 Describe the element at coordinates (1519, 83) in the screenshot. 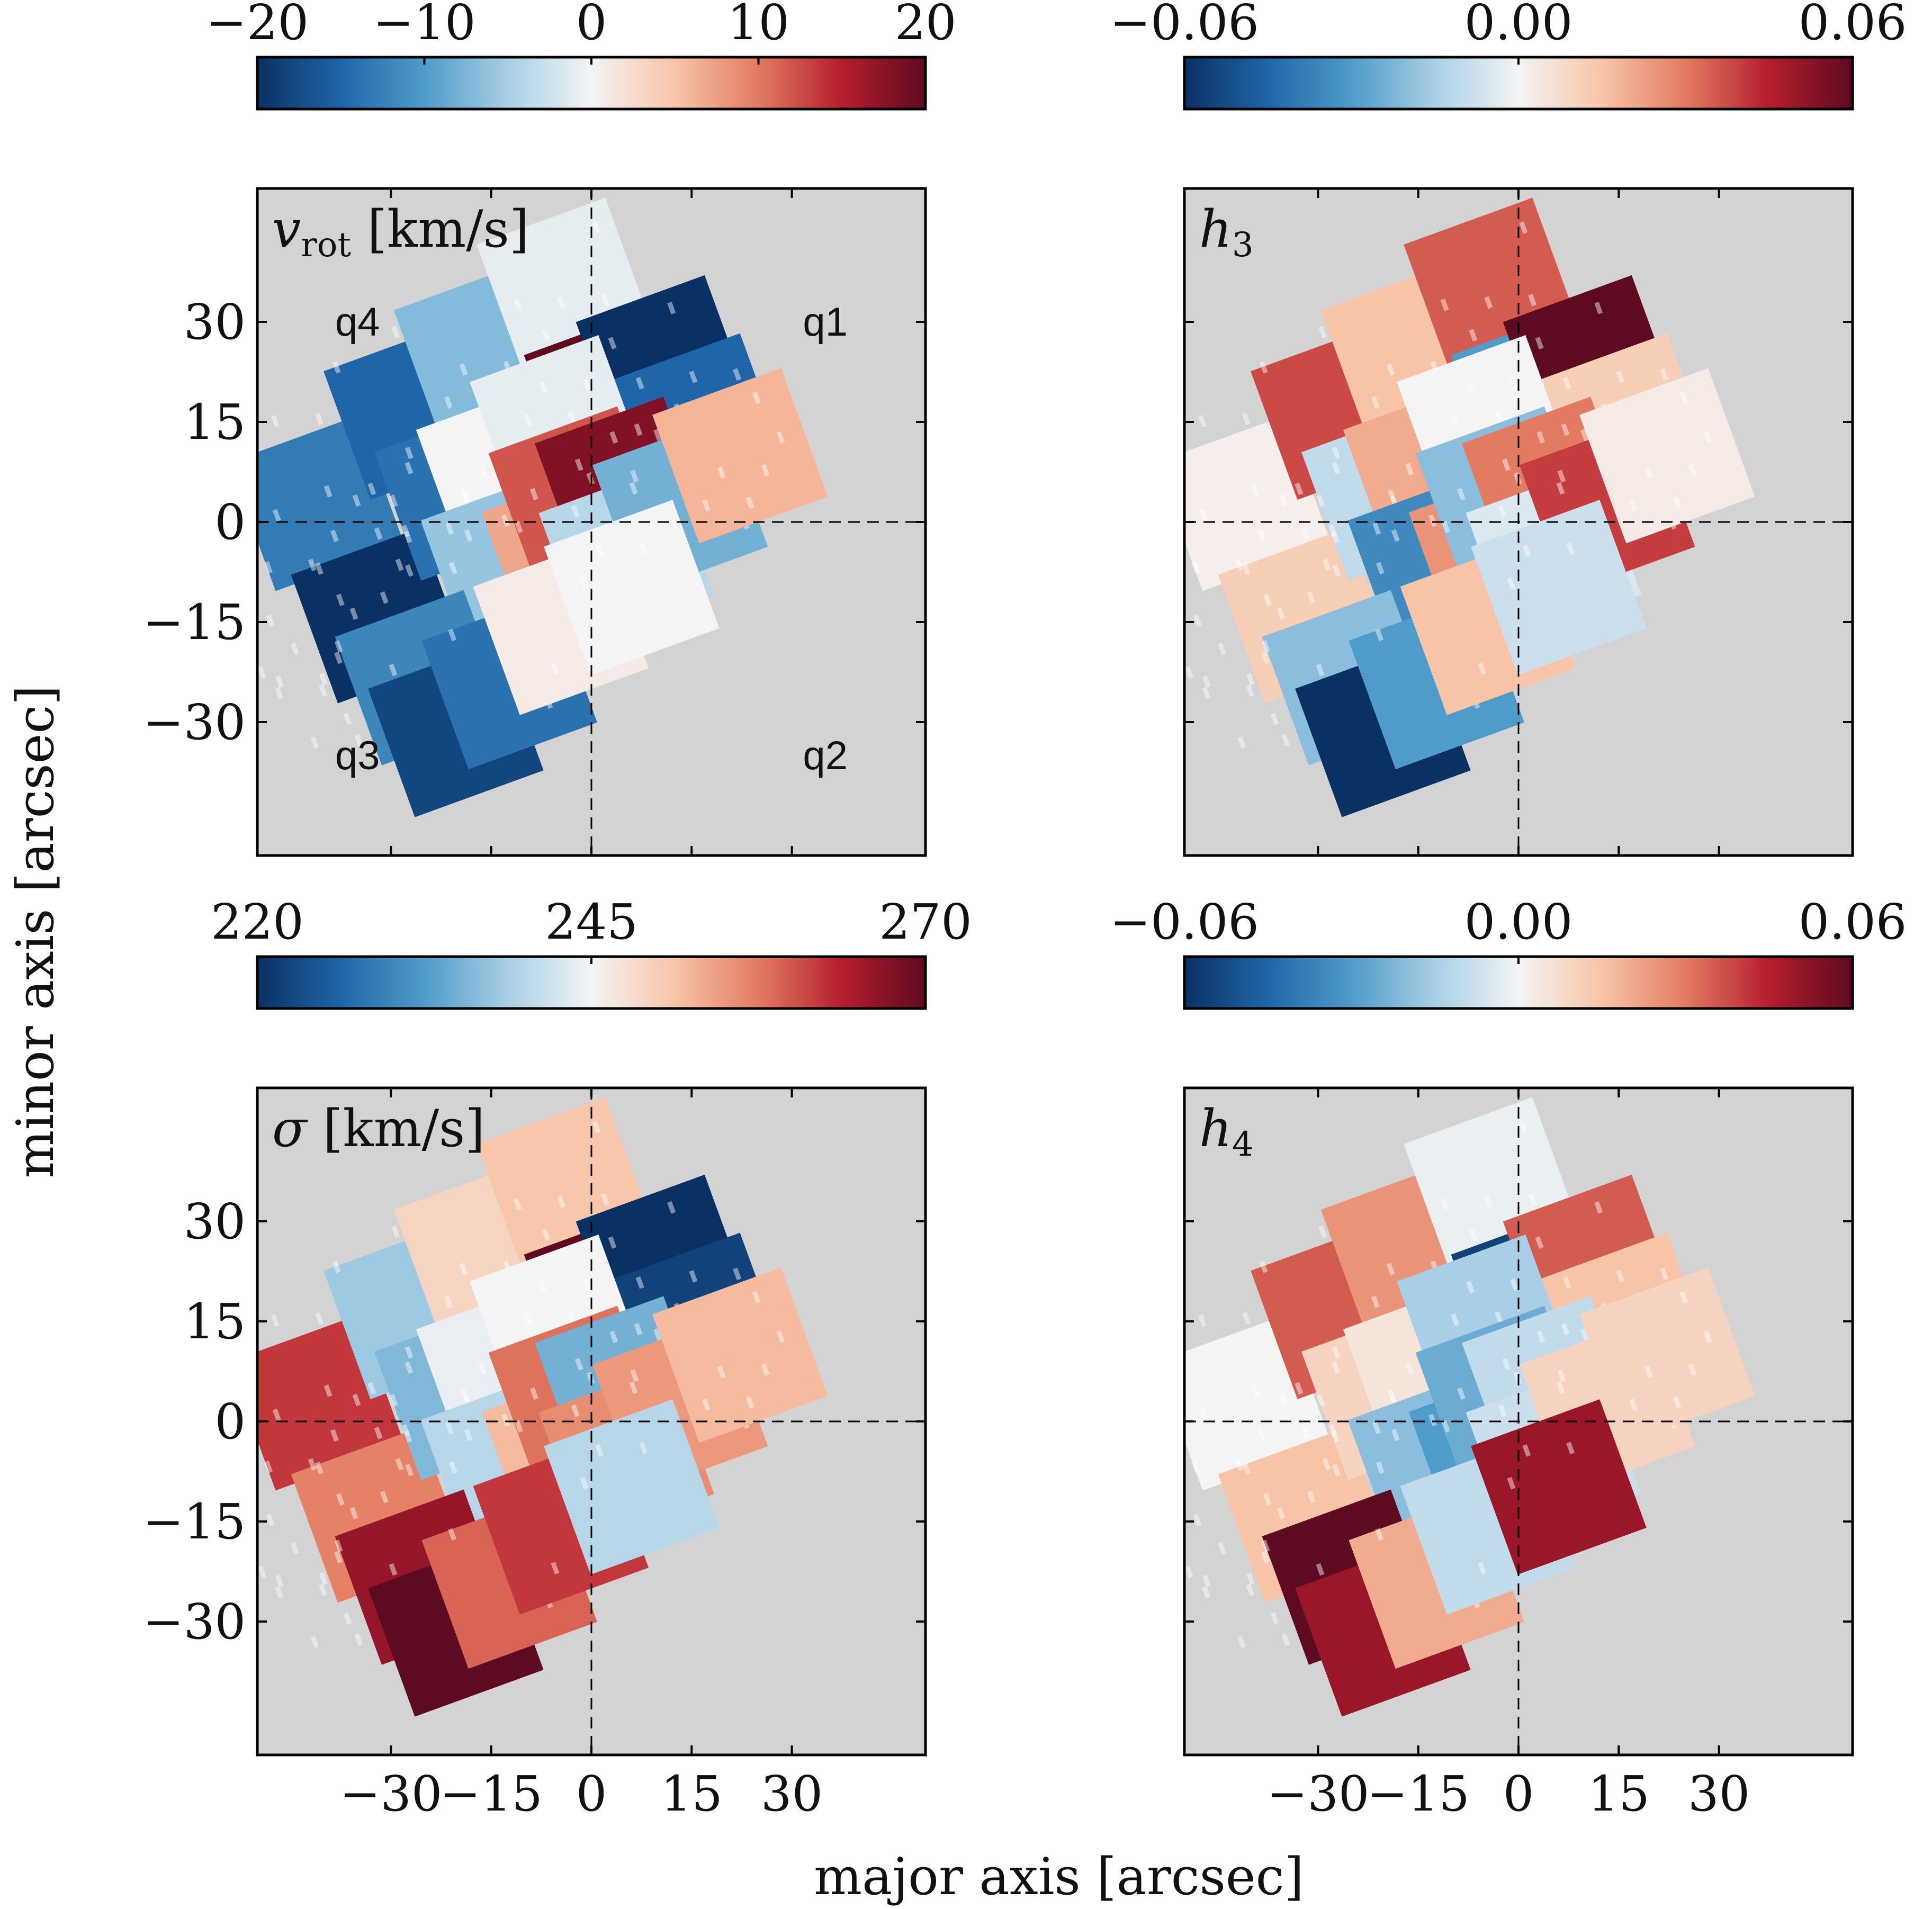

I see `colorbar-h3` at that location.